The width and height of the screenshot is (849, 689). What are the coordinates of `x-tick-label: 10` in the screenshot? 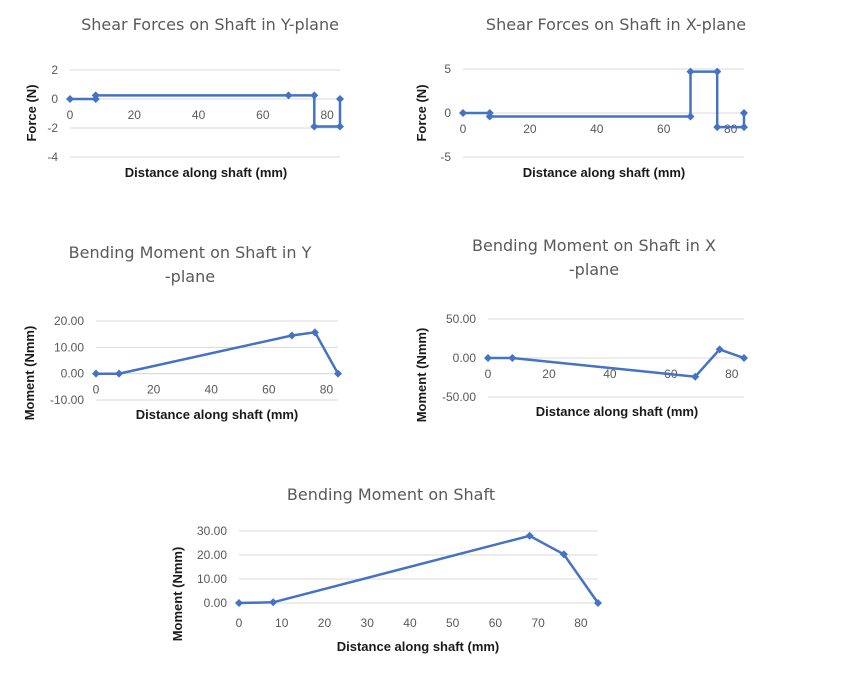 It's located at (282, 623).